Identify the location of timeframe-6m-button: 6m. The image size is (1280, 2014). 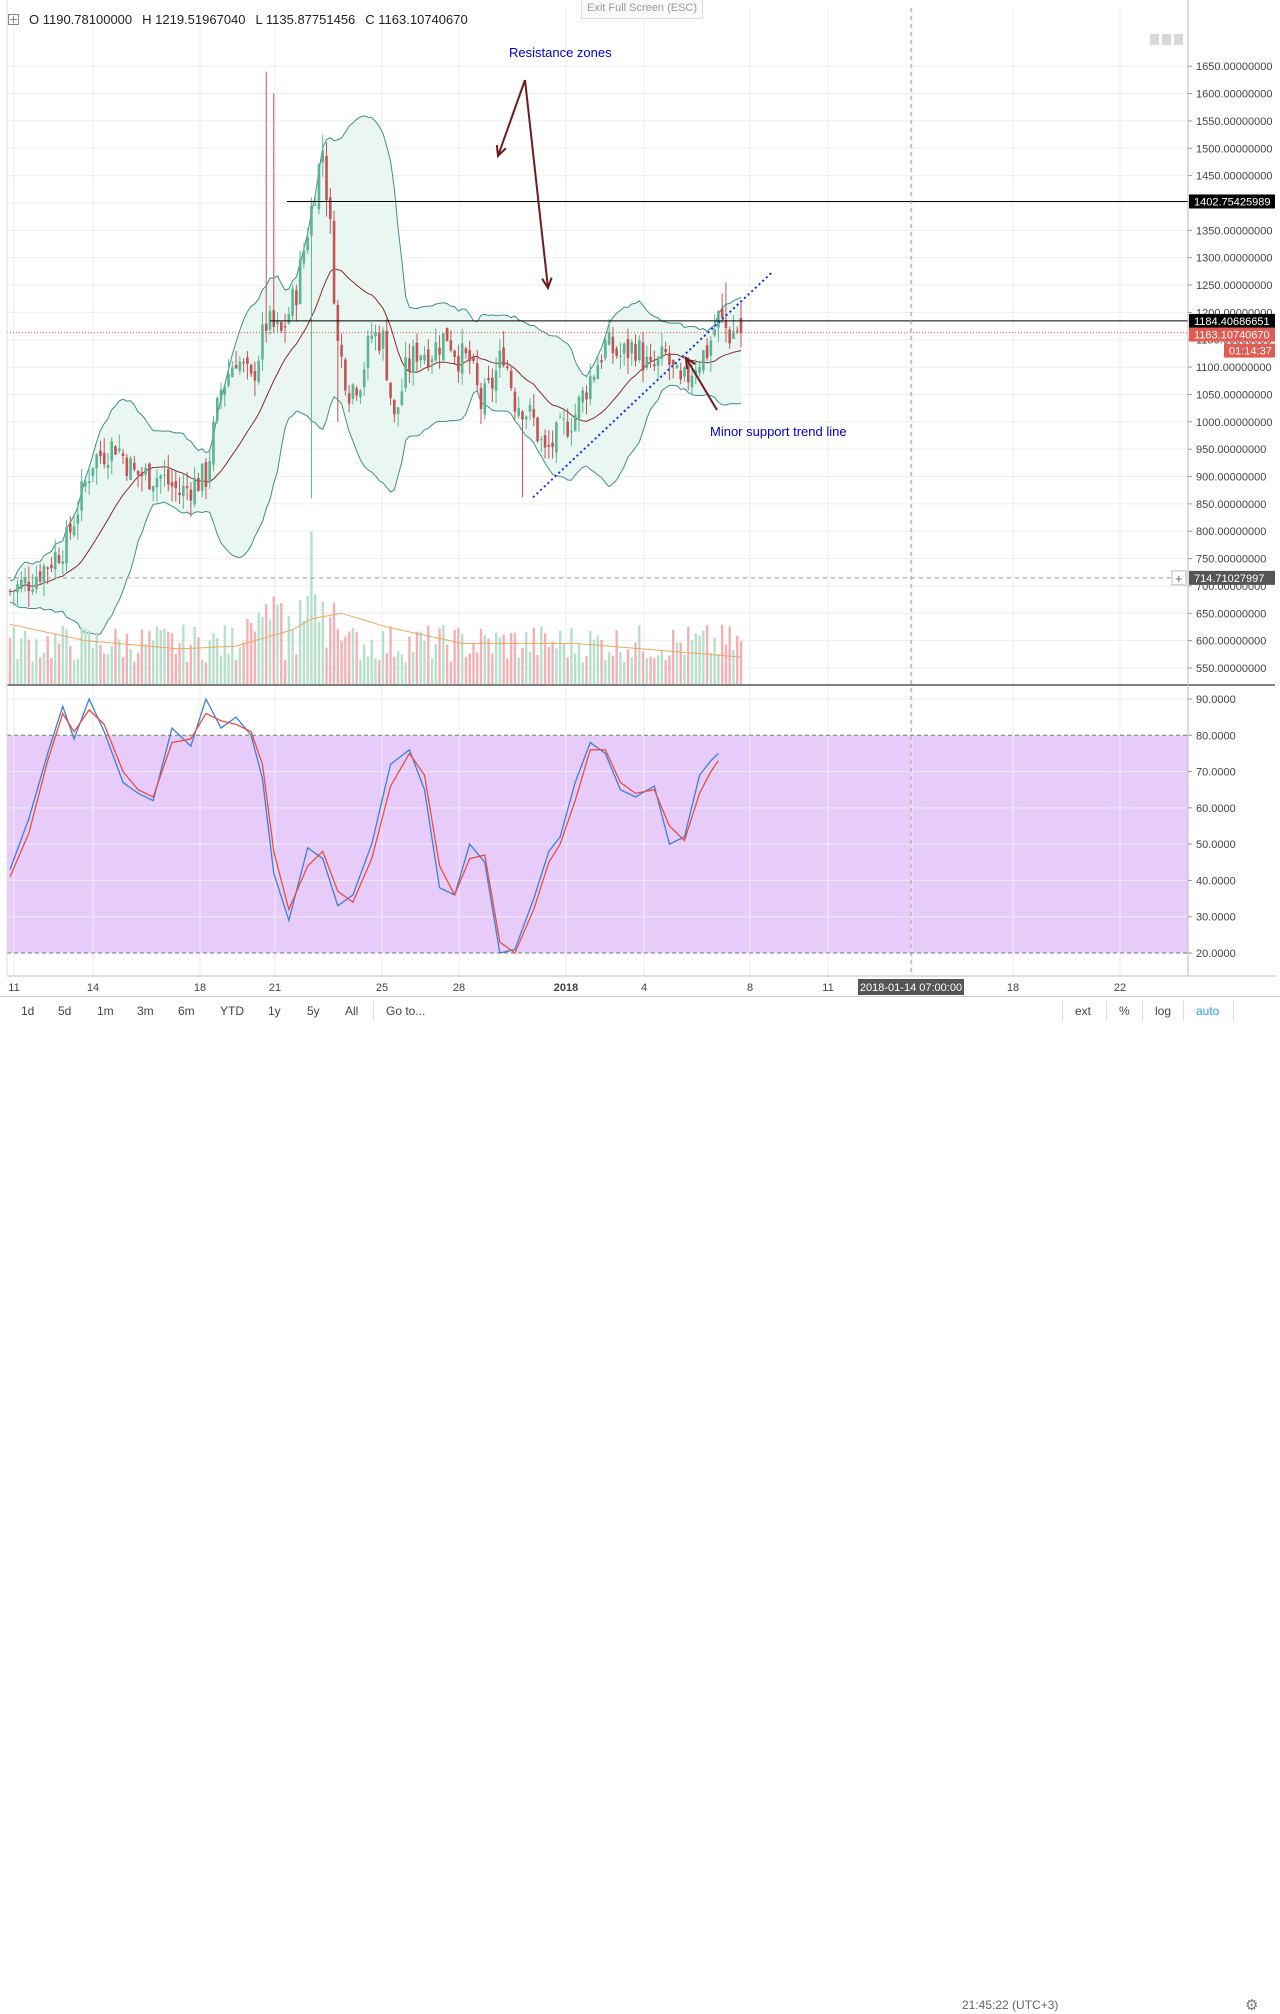
(186, 1011).